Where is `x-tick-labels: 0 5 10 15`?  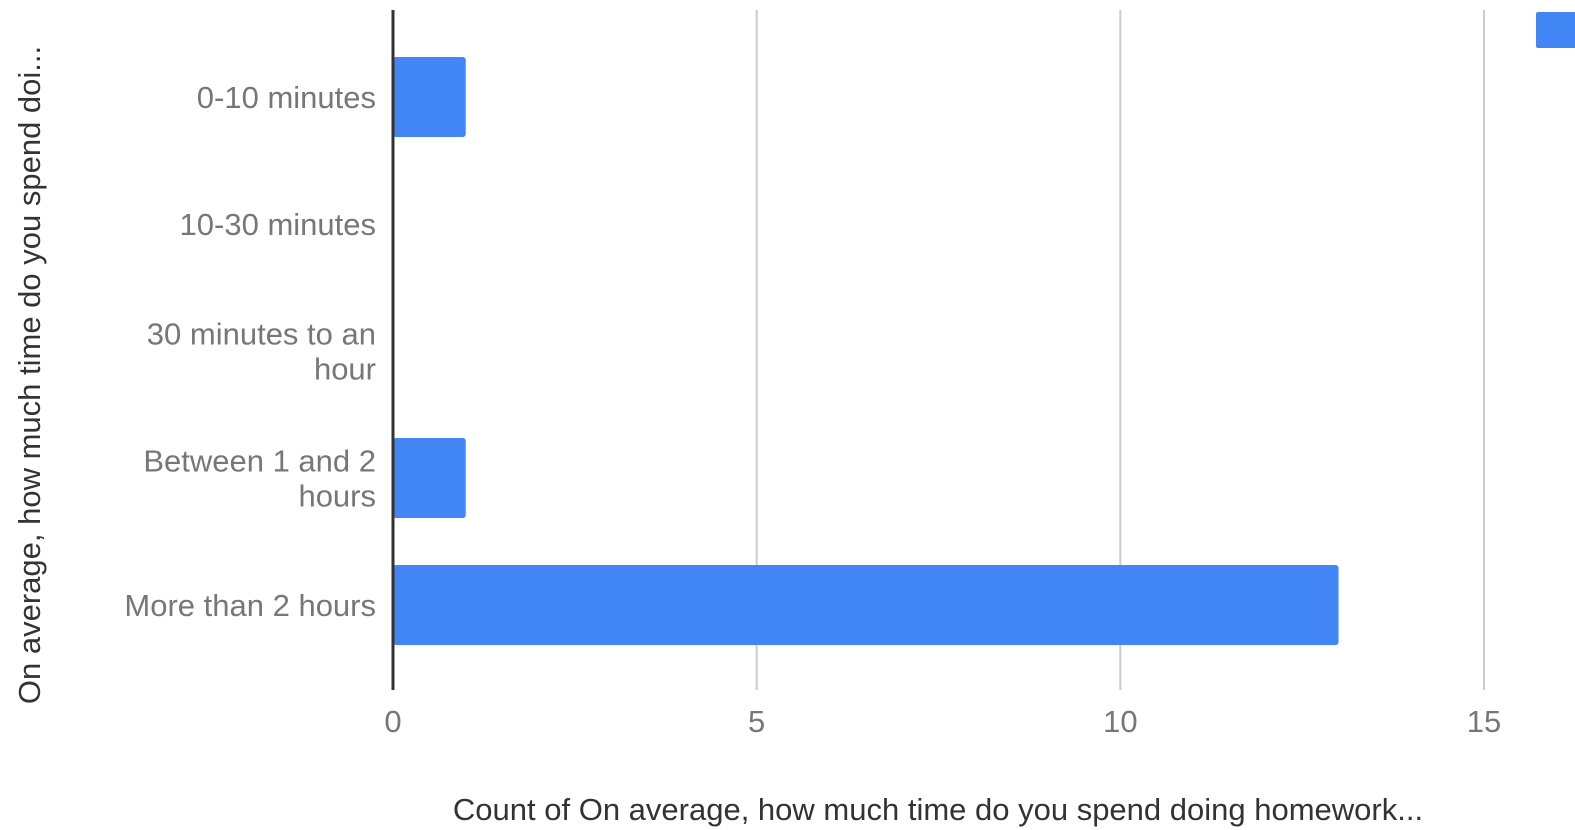
x-tick-labels: 0 5 10 15 is located at coordinates (942, 721).